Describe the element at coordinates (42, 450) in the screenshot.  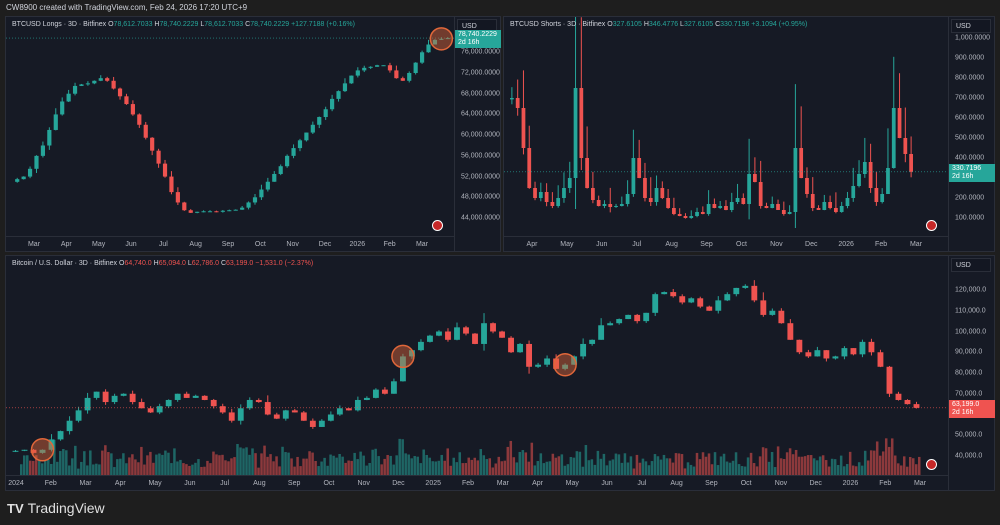
I see `highlight-circle` at that location.